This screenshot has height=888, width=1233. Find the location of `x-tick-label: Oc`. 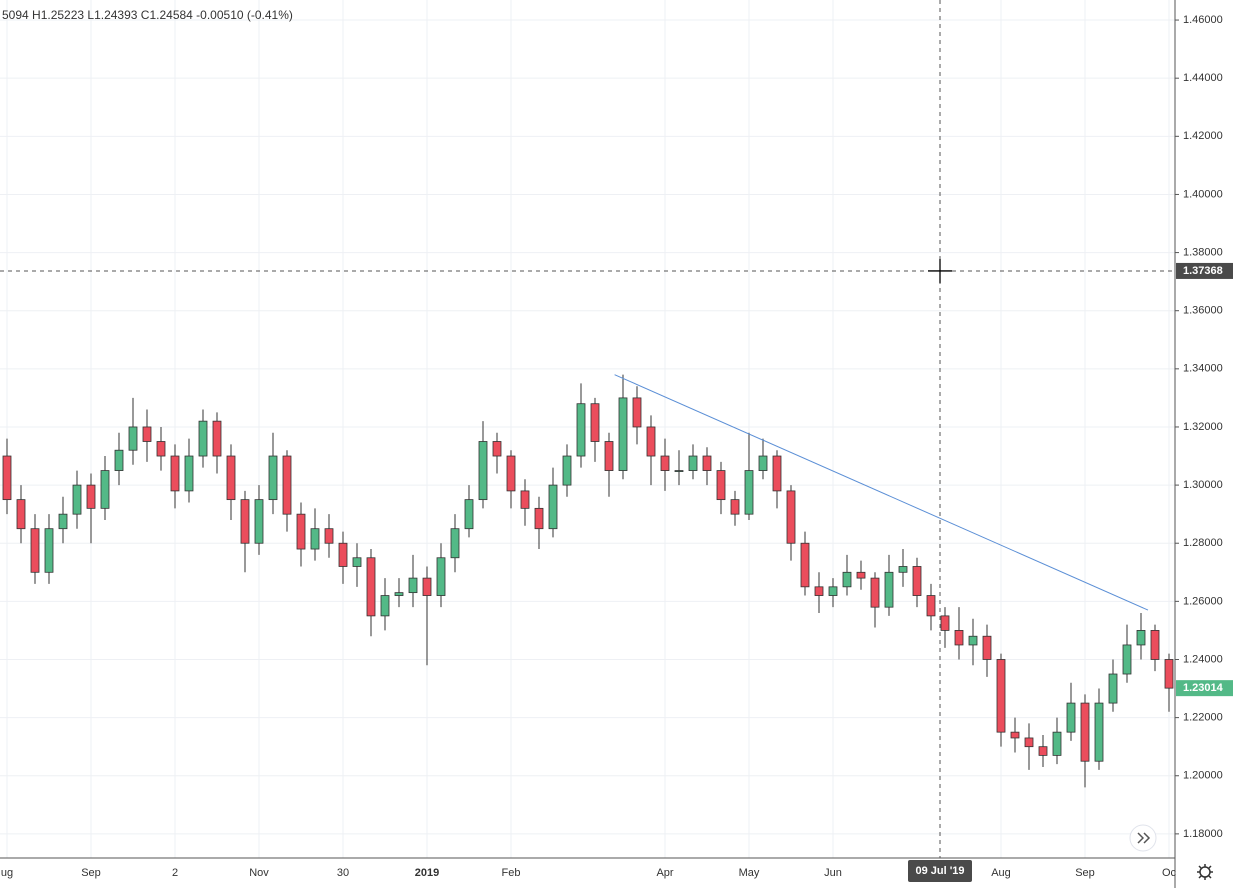

x-tick-label: Oc is located at coordinates (1169, 873).